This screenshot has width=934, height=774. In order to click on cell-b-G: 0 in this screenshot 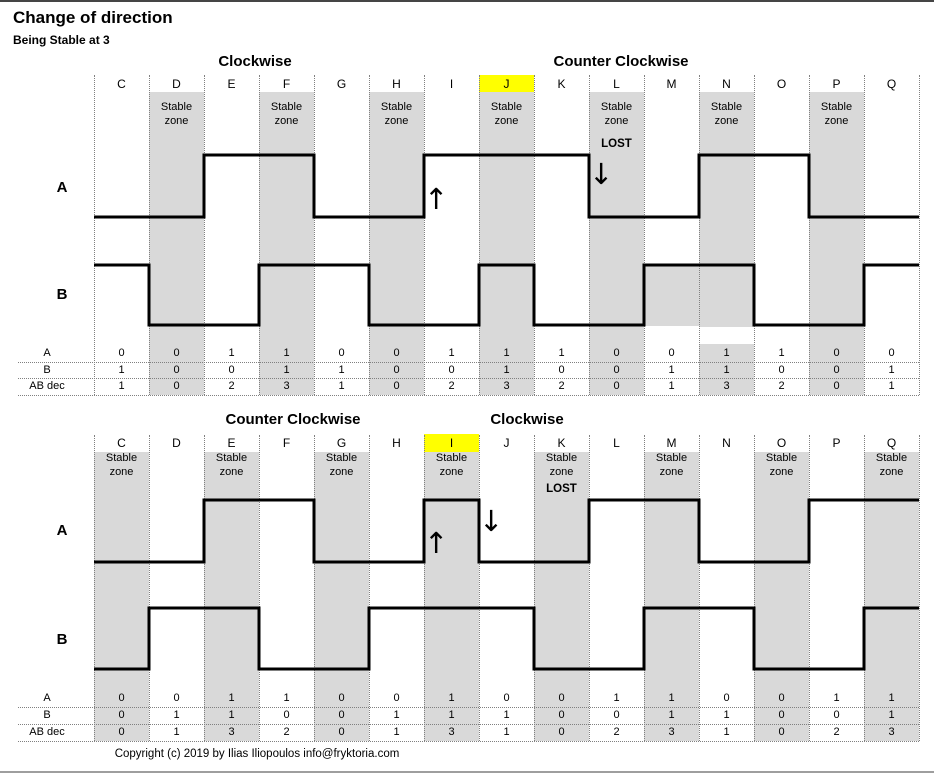, I will do `click(341, 715)`.